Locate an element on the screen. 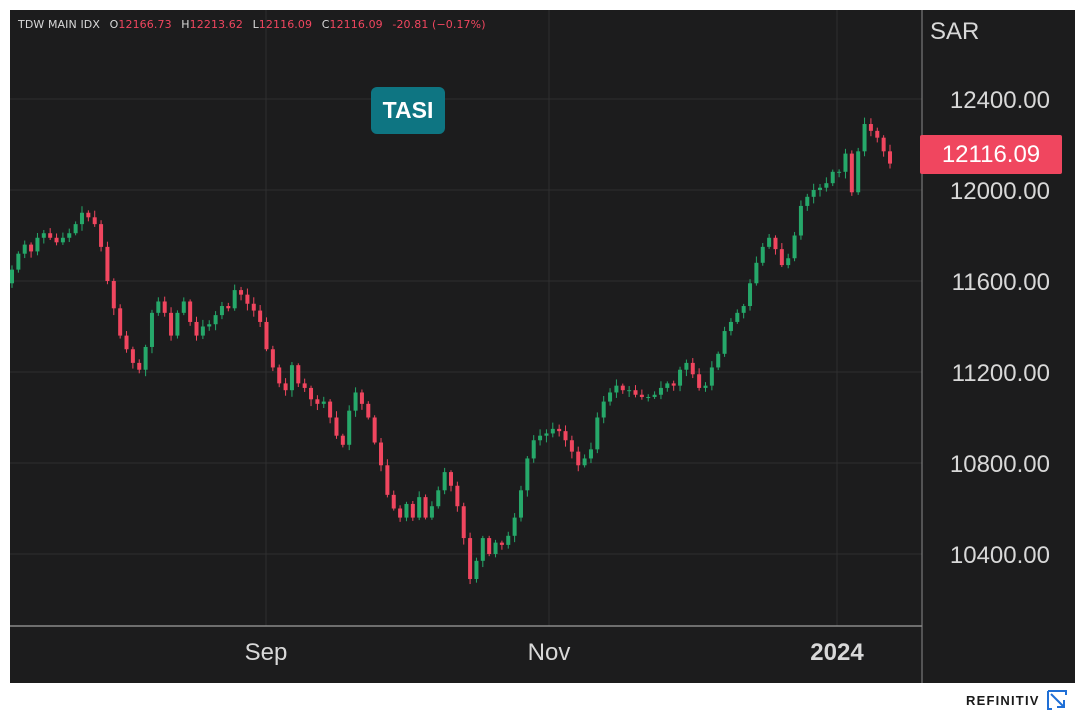  low-key: L is located at coordinates (255, 24).